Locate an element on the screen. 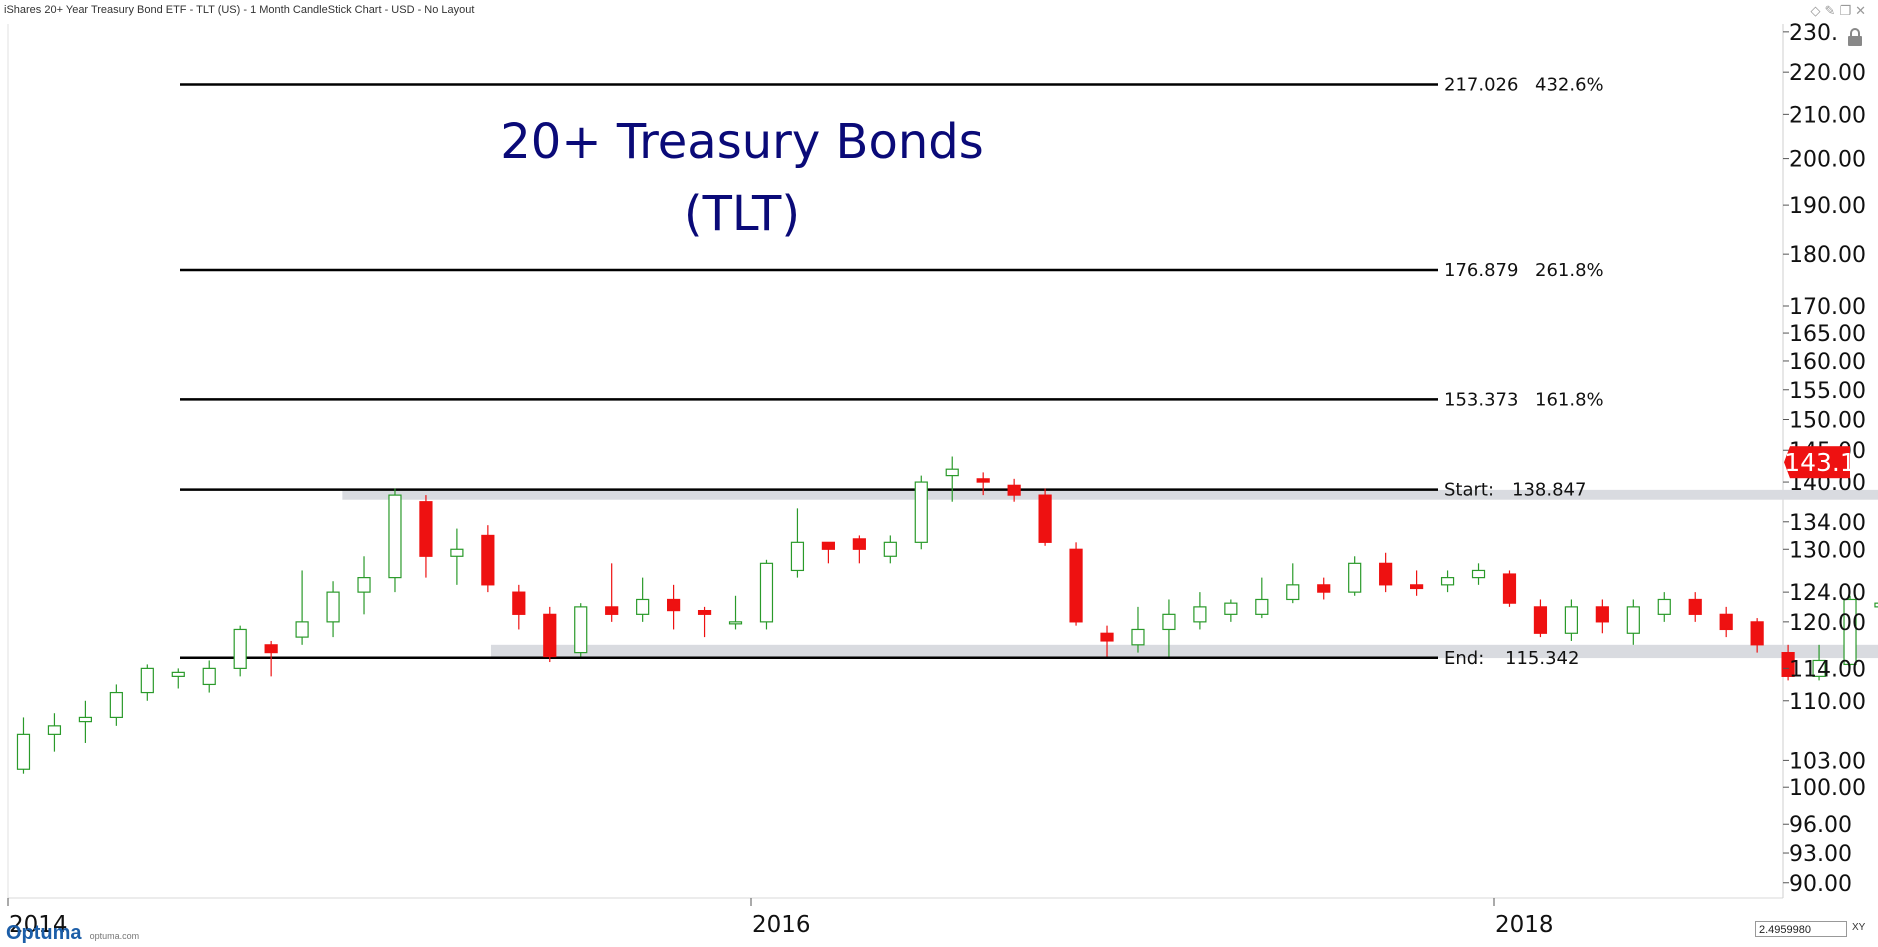 This screenshot has height=947, width=1878. y-tick-label: 90.00 is located at coordinates (1820, 884).